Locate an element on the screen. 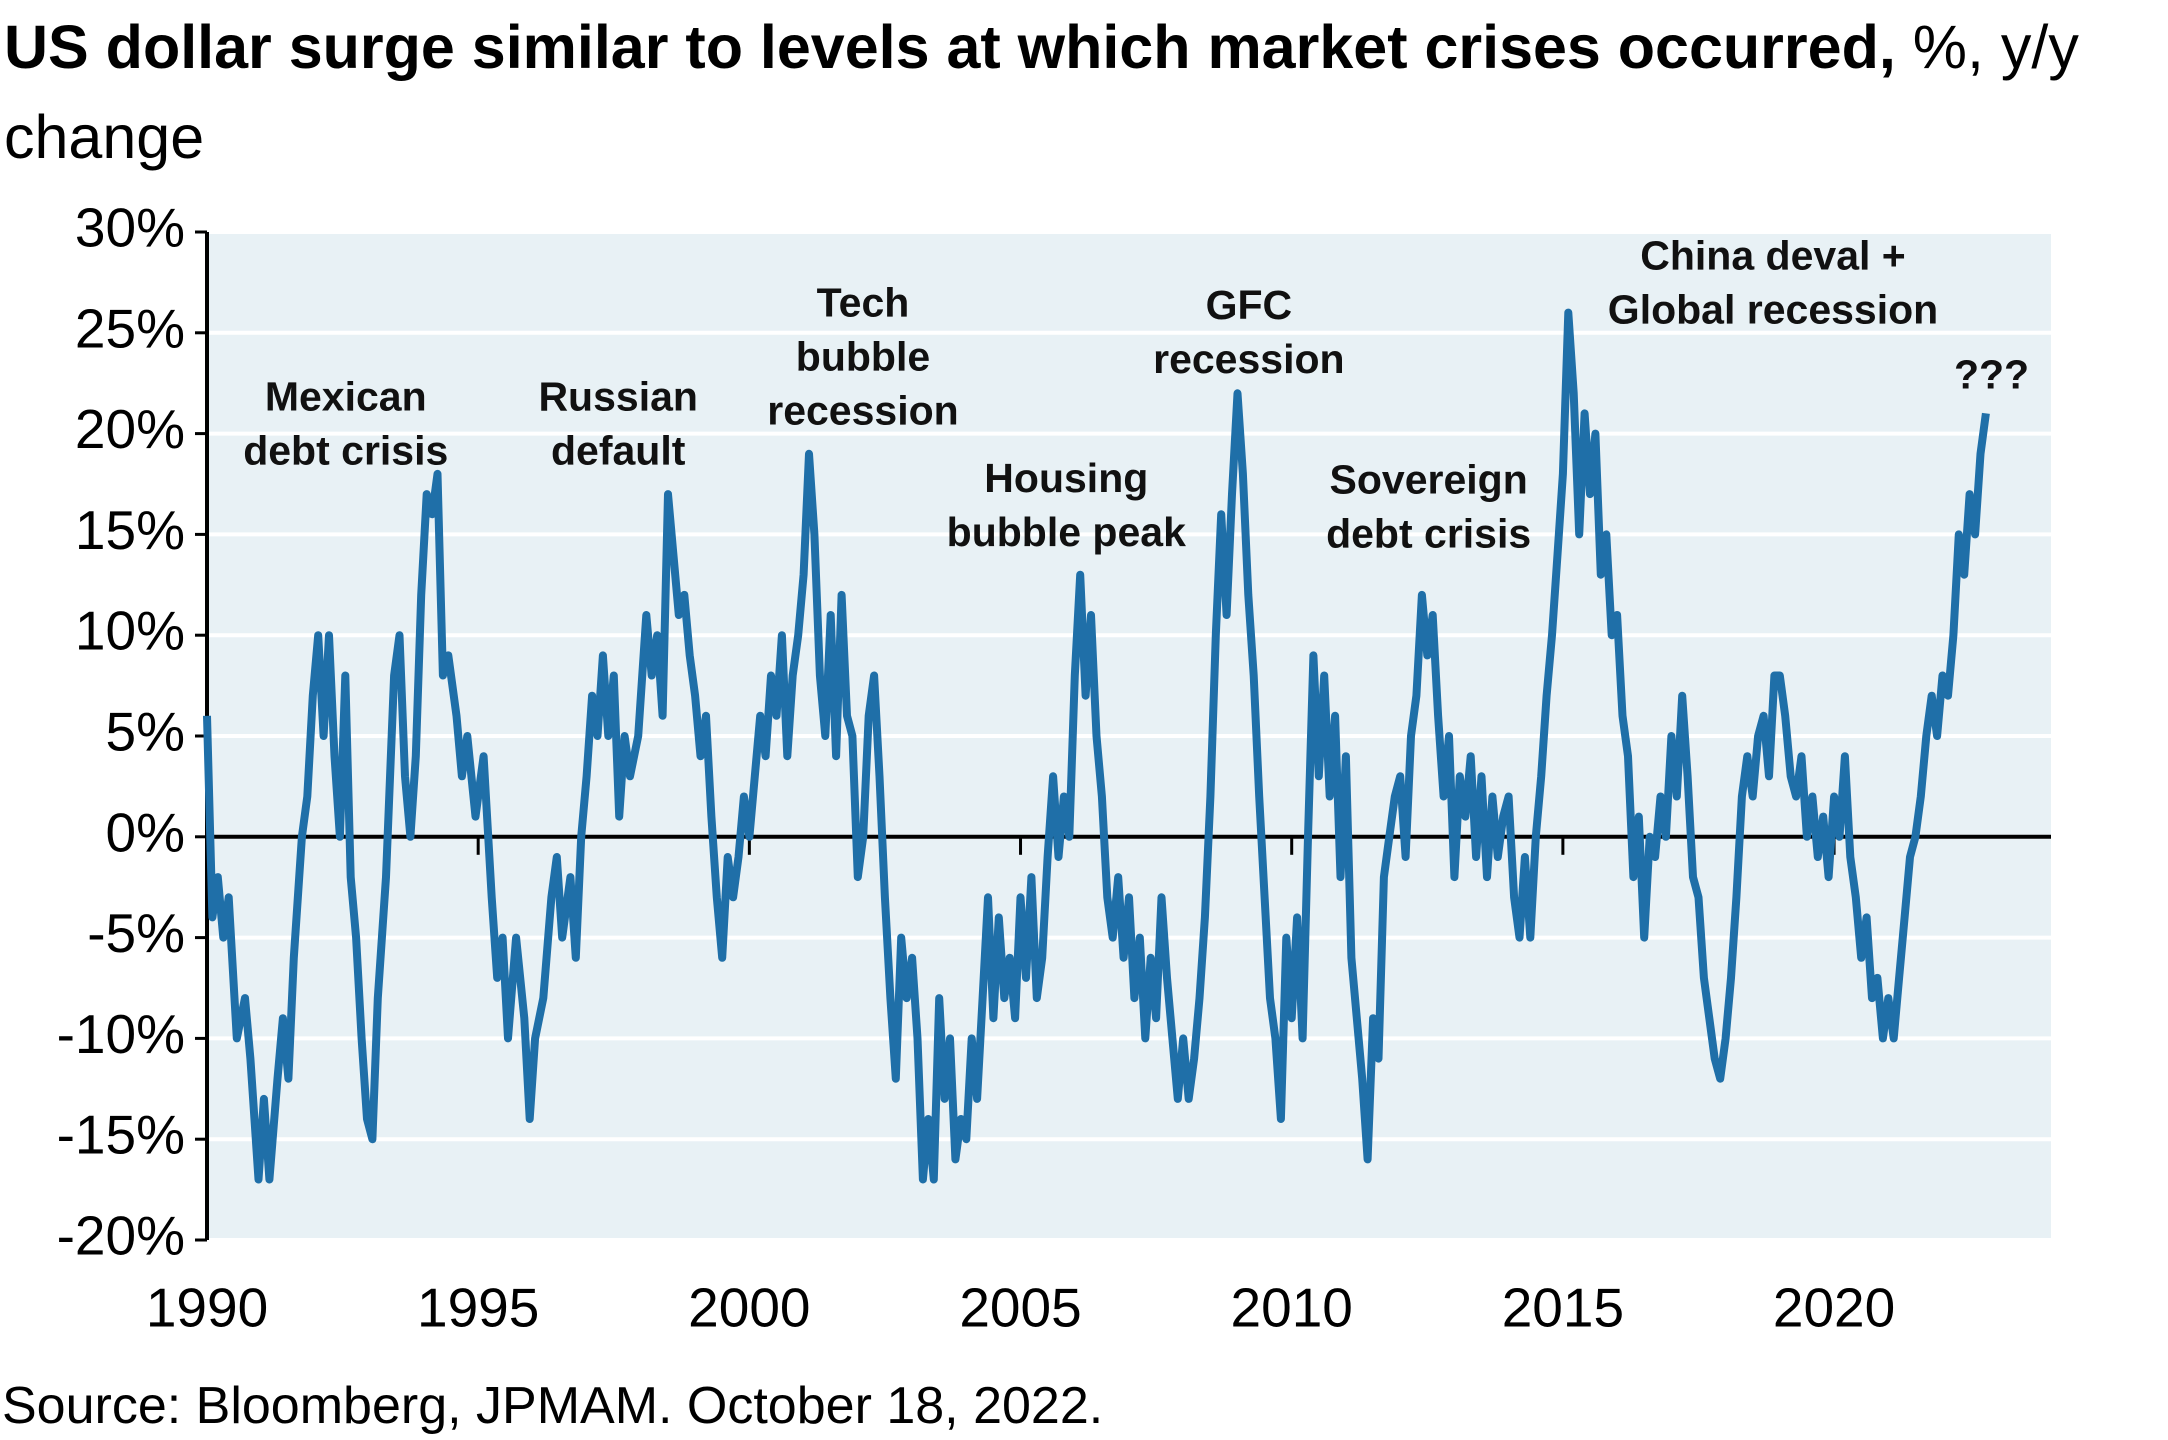 The width and height of the screenshot is (2168, 1440). y-tick-label: -20% is located at coordinates (121, 1236).